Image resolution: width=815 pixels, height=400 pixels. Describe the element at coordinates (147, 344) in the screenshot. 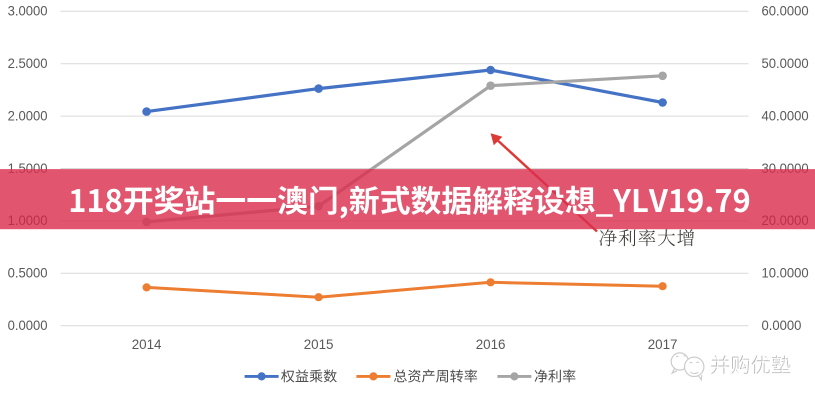

I see `svg-text: 2014` at that location.